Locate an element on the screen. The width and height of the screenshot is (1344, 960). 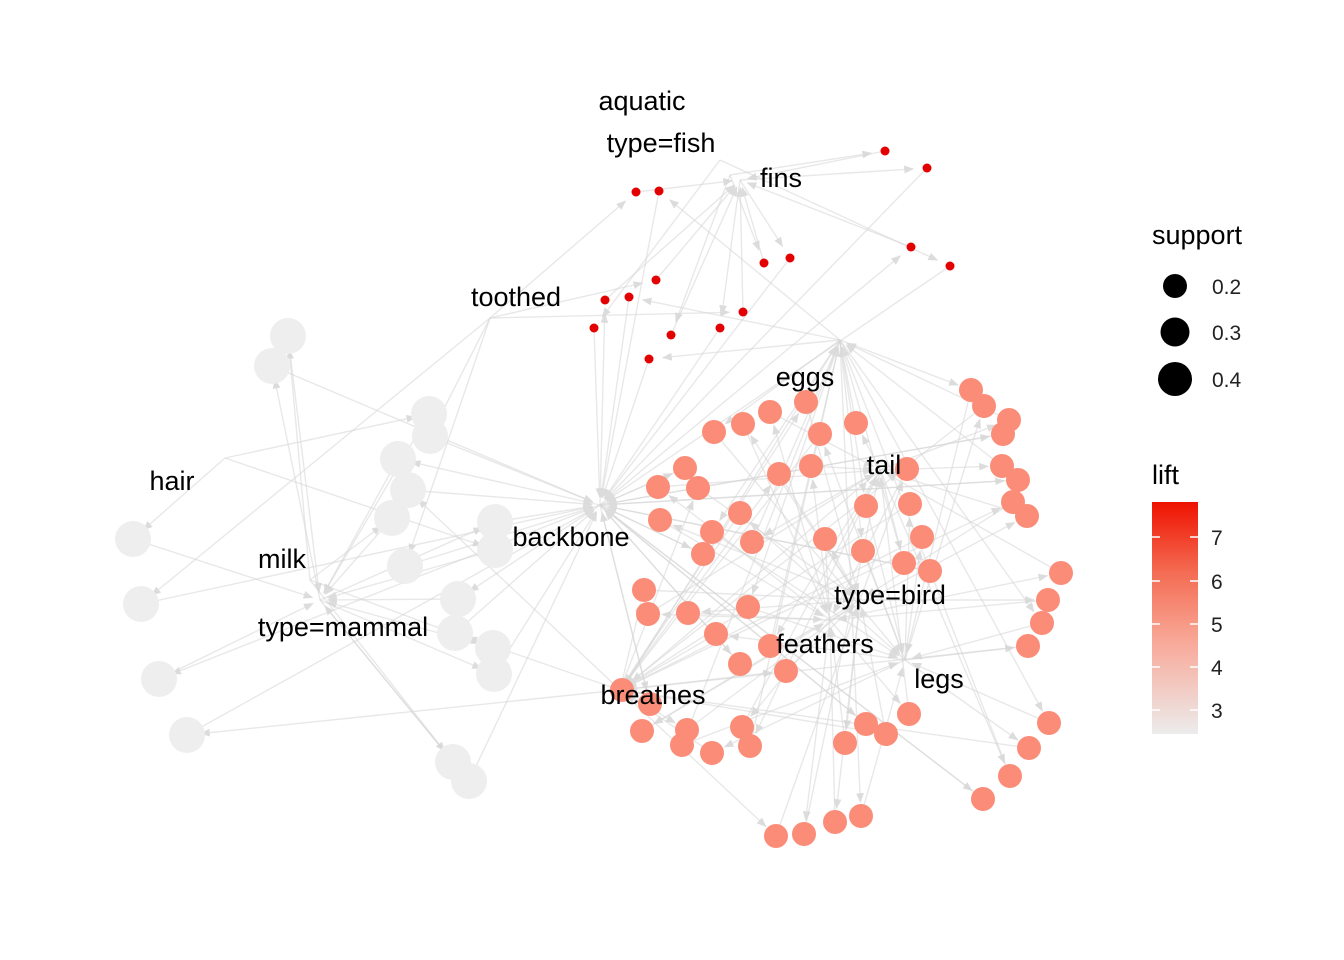
support-legend: support 0.2 0.3 0.4 is located at coordinates (1197, 308).